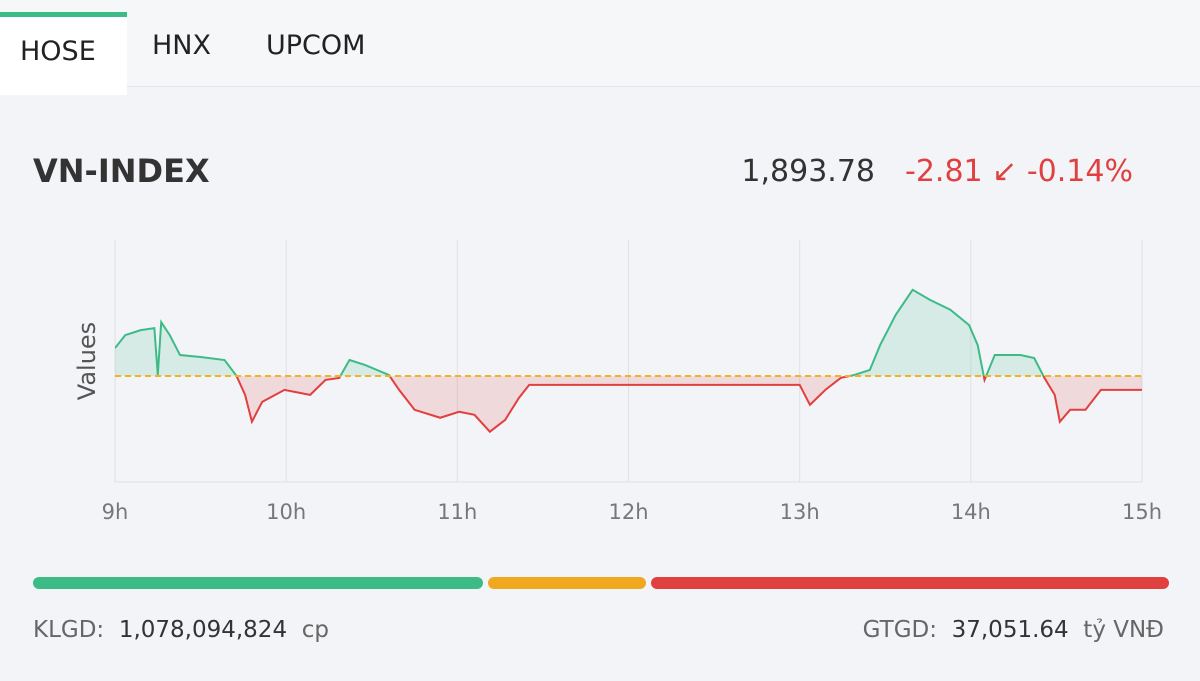  I want to click on tab: HNX, so click(181, 45).